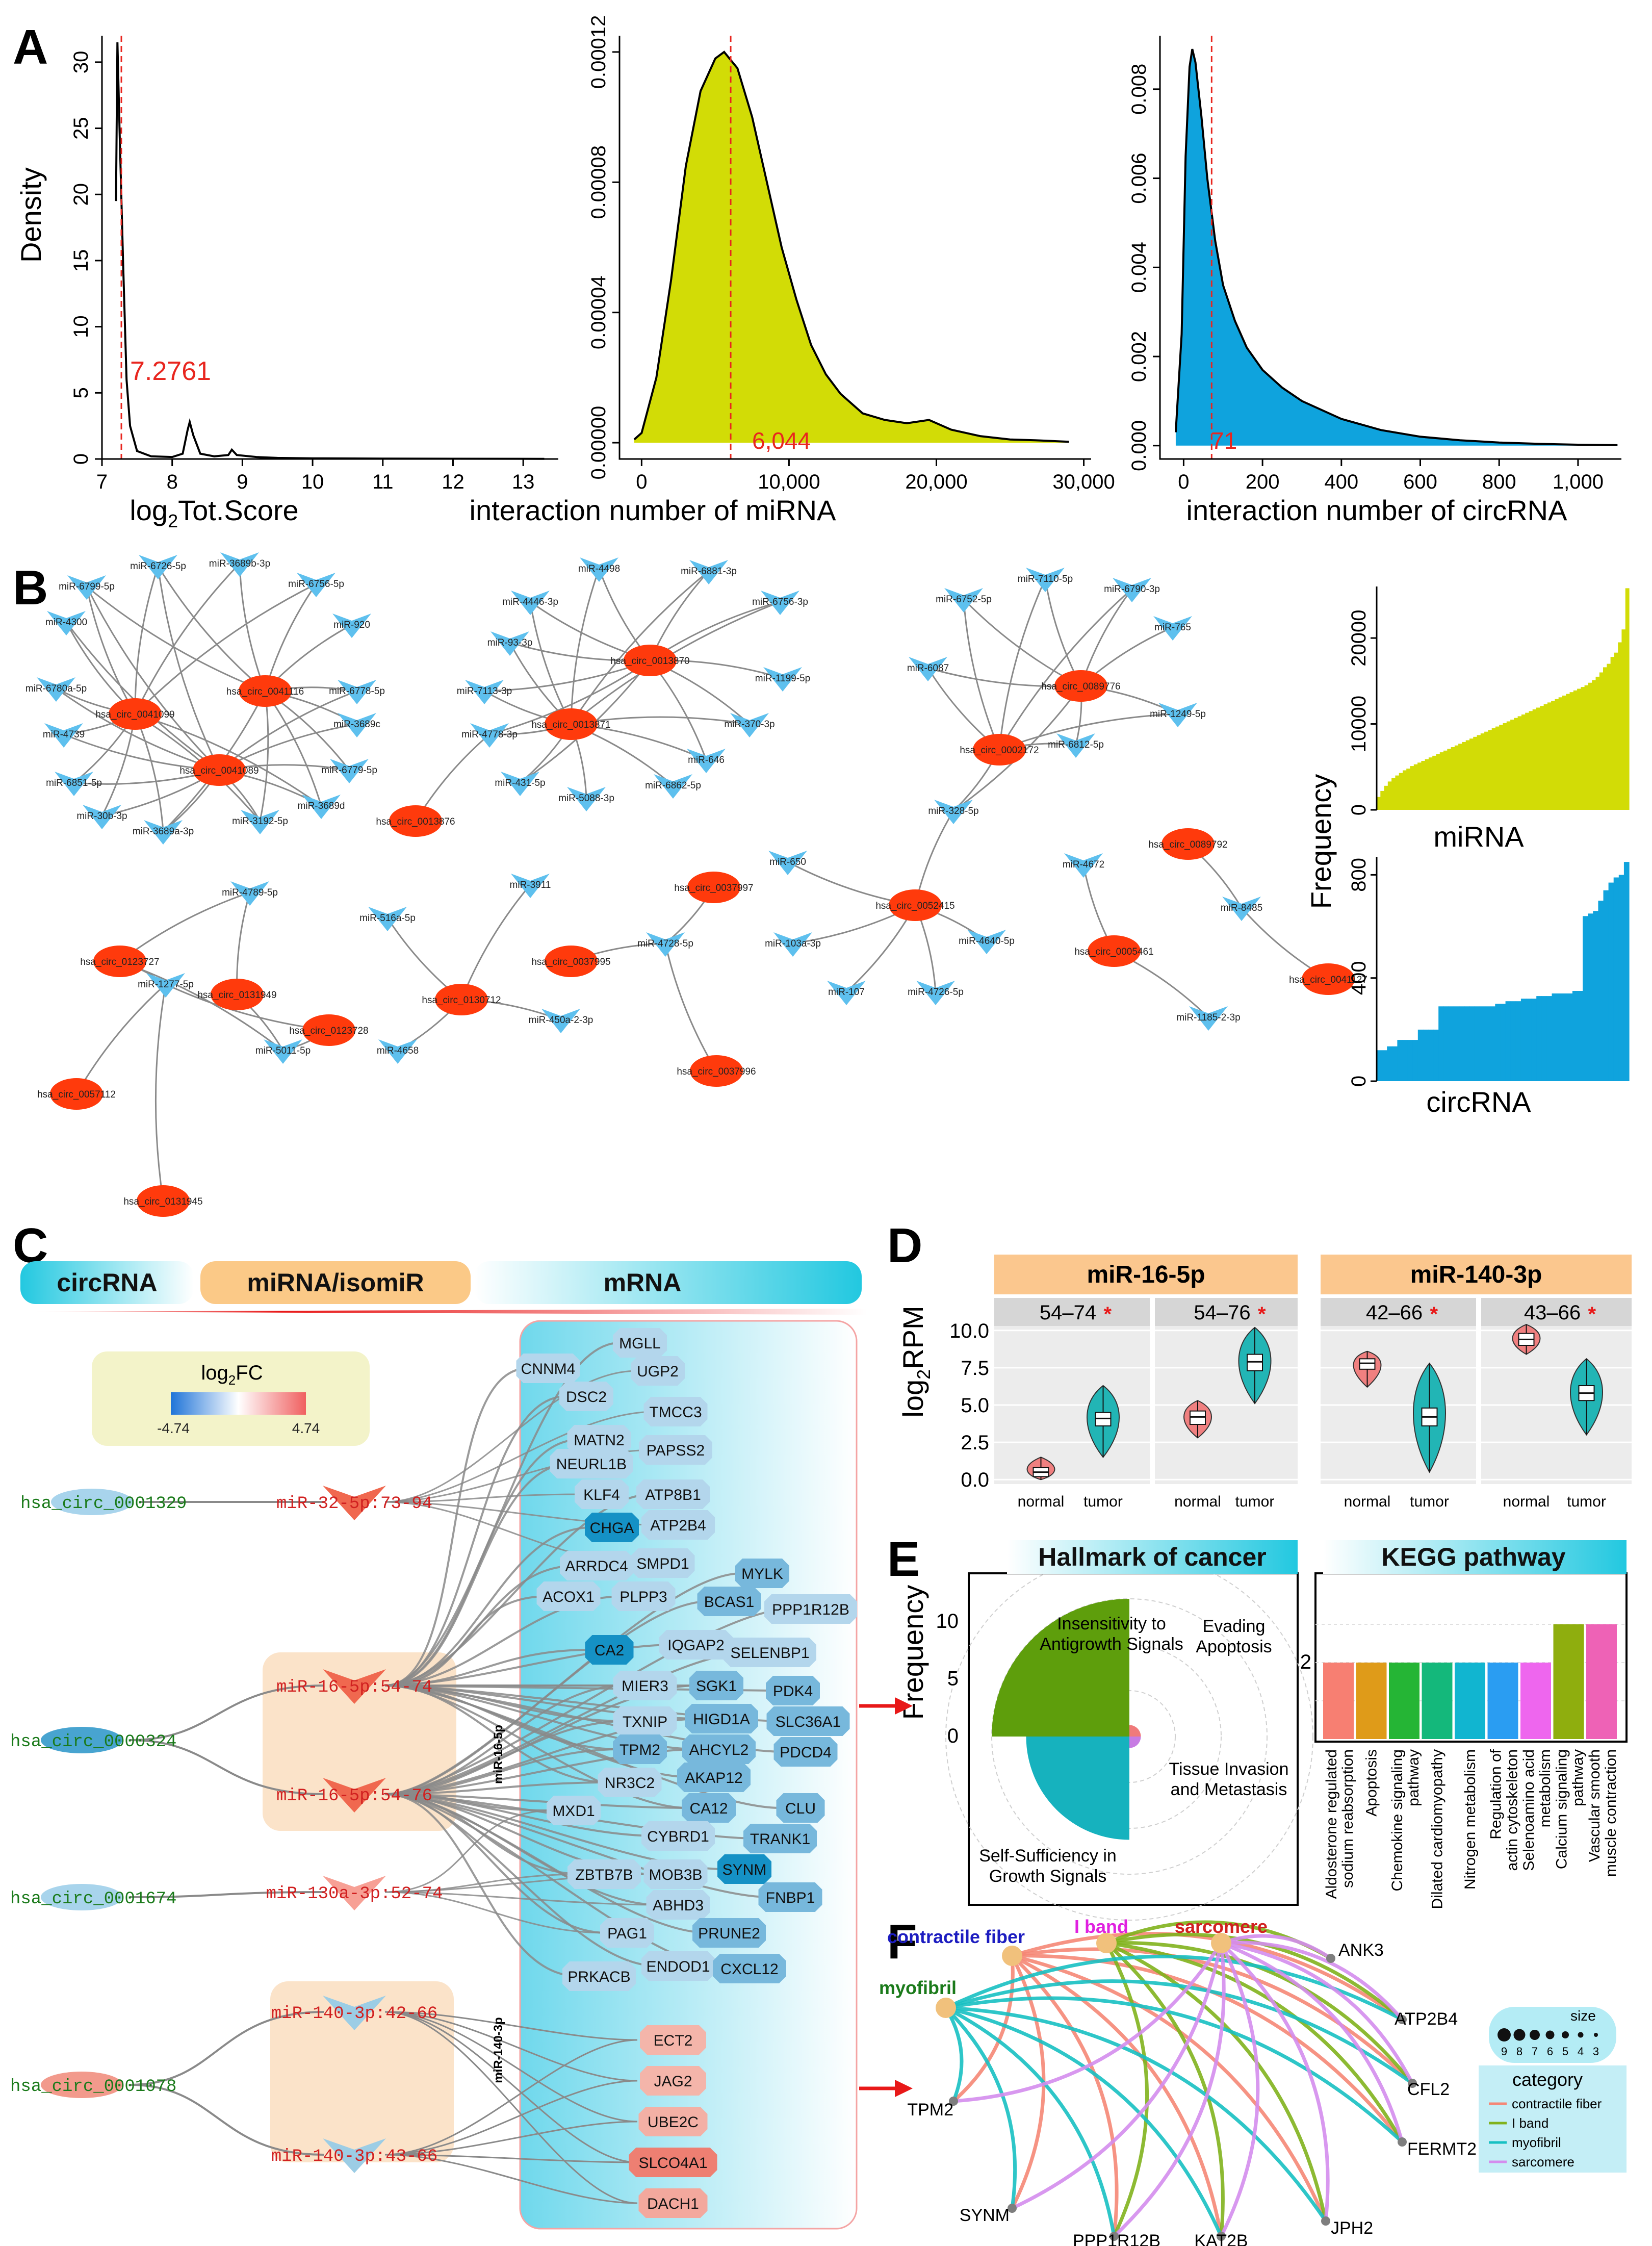  Describe the element at coordinates (586, 1397) in the screenshot. I see `c-gene-label: DSC2` at that location.